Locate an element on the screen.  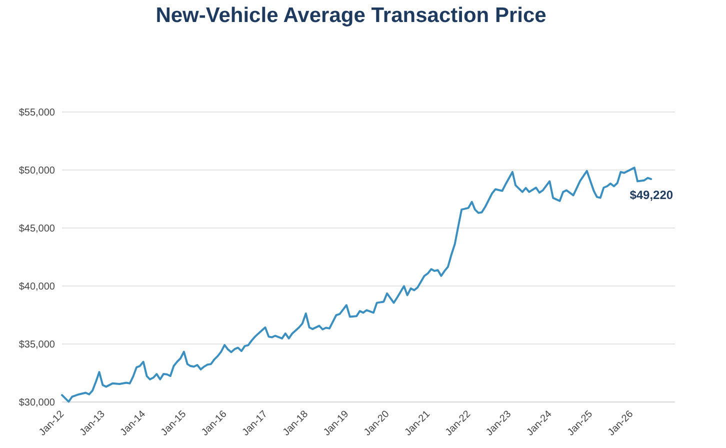
chart-title: New-Vehicle Average Transaction Price is located at coordinates (351, 15).